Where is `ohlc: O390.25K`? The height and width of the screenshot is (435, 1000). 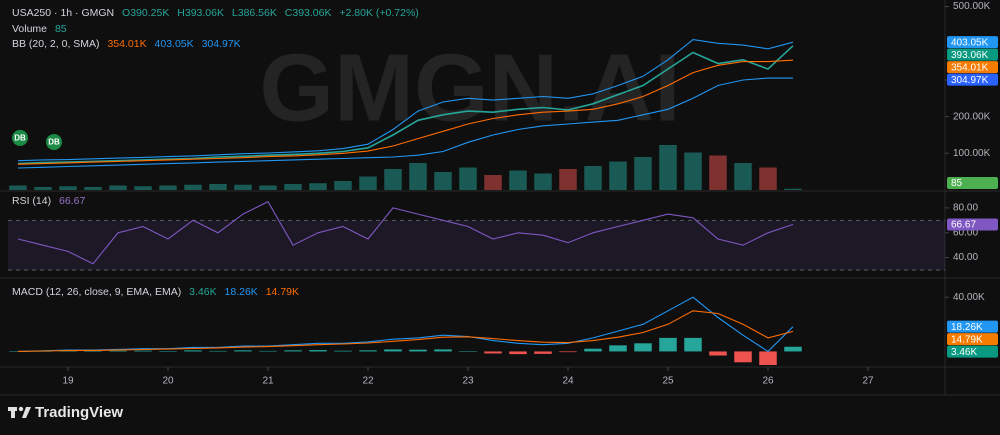 ohlc: O390.25K is located at coordinates (146, 13).